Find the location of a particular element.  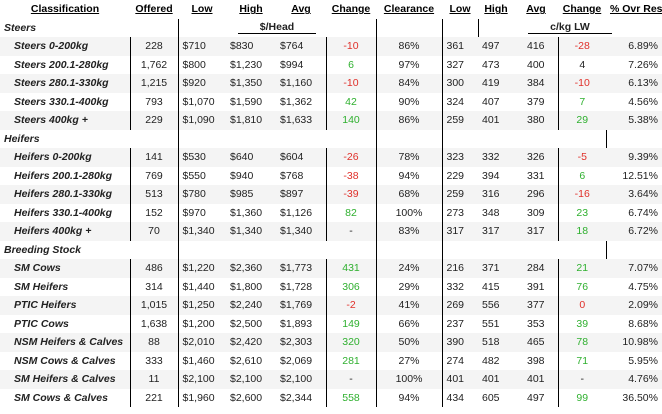

row-avg-kg: 326 is located at coordinates (536, 157).